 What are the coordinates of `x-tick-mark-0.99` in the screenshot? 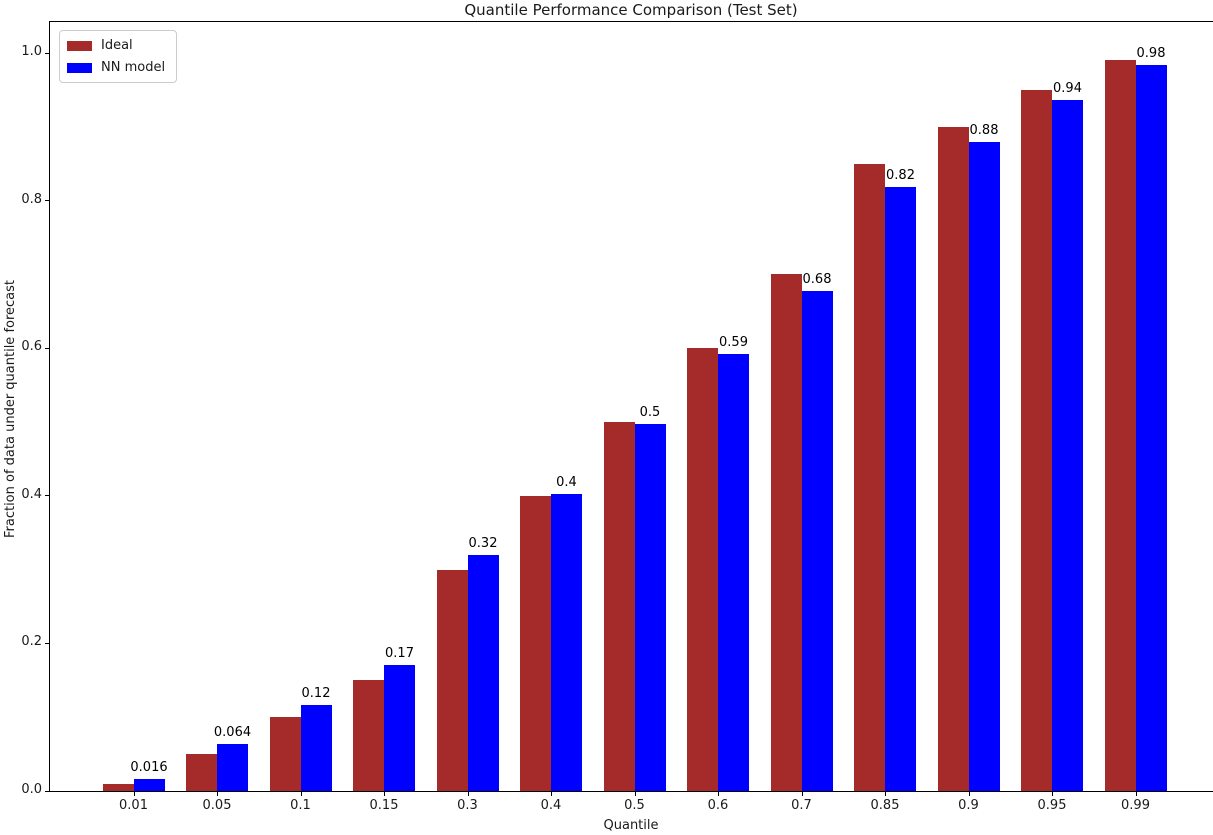 It's located at (1136, 794).